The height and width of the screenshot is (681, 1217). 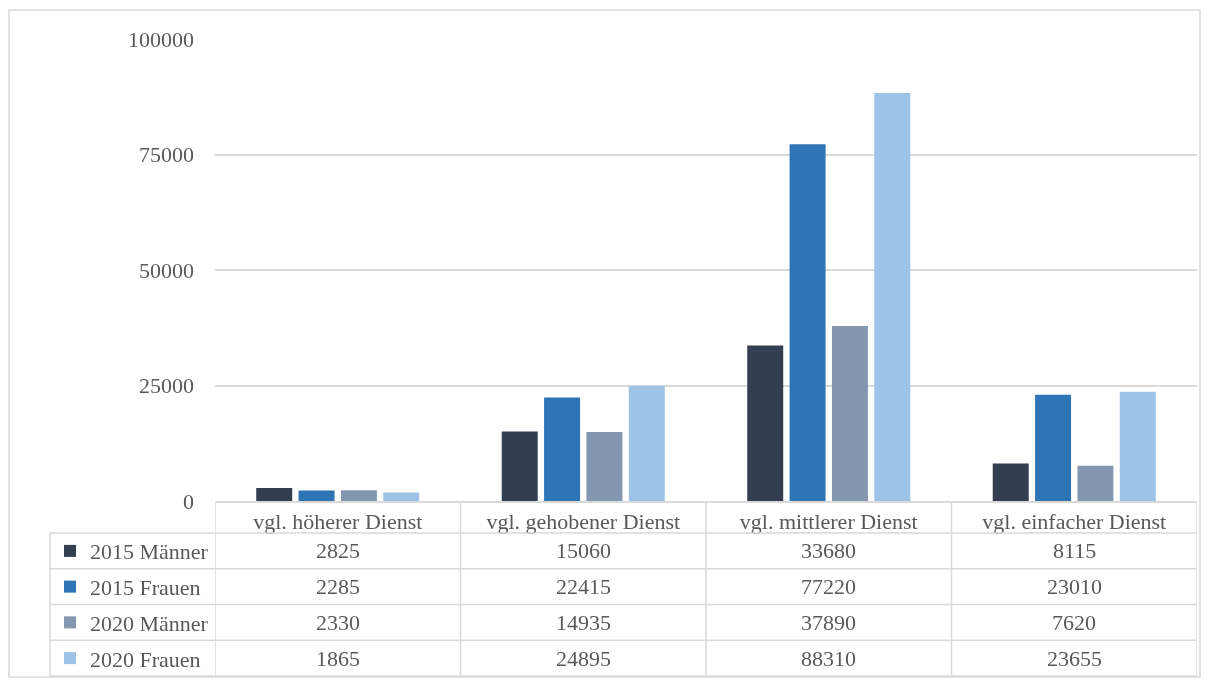 What do you see at coordinates (338, 622) in the screenshot?
I see `data-label: 2330` at bounding box center [338, 622].